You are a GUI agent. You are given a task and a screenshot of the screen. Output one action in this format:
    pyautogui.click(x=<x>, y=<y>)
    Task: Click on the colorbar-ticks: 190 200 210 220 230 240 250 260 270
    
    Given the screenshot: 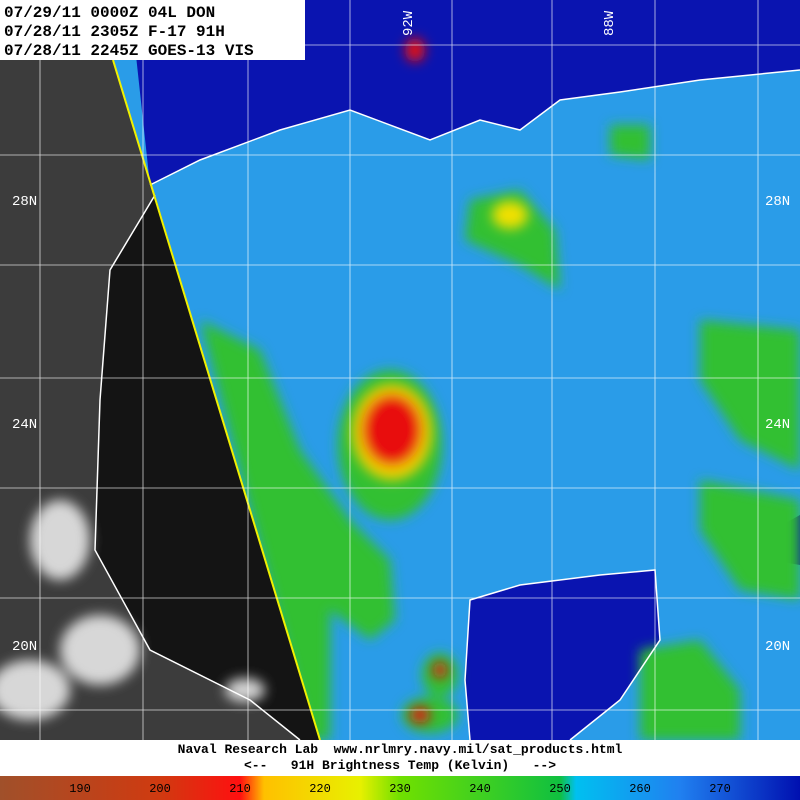 What is the action you would take?
    pyautogui.click(x=400, y=789)
    